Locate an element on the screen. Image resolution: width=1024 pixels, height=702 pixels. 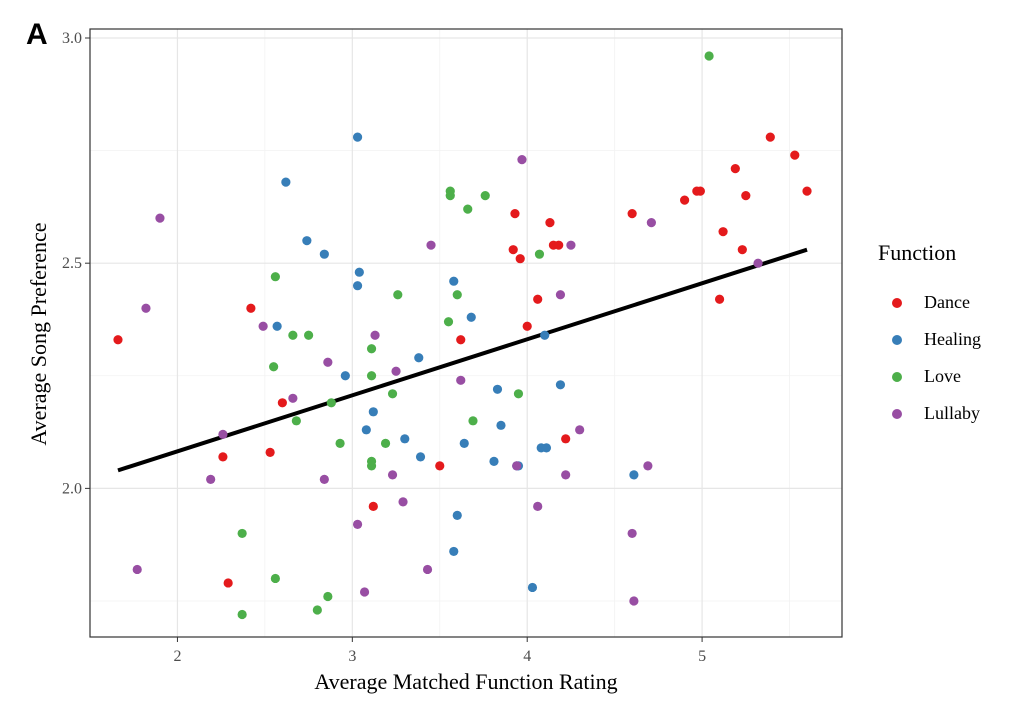
legend-item-dance: Dance is located at coordinates (929, 302).